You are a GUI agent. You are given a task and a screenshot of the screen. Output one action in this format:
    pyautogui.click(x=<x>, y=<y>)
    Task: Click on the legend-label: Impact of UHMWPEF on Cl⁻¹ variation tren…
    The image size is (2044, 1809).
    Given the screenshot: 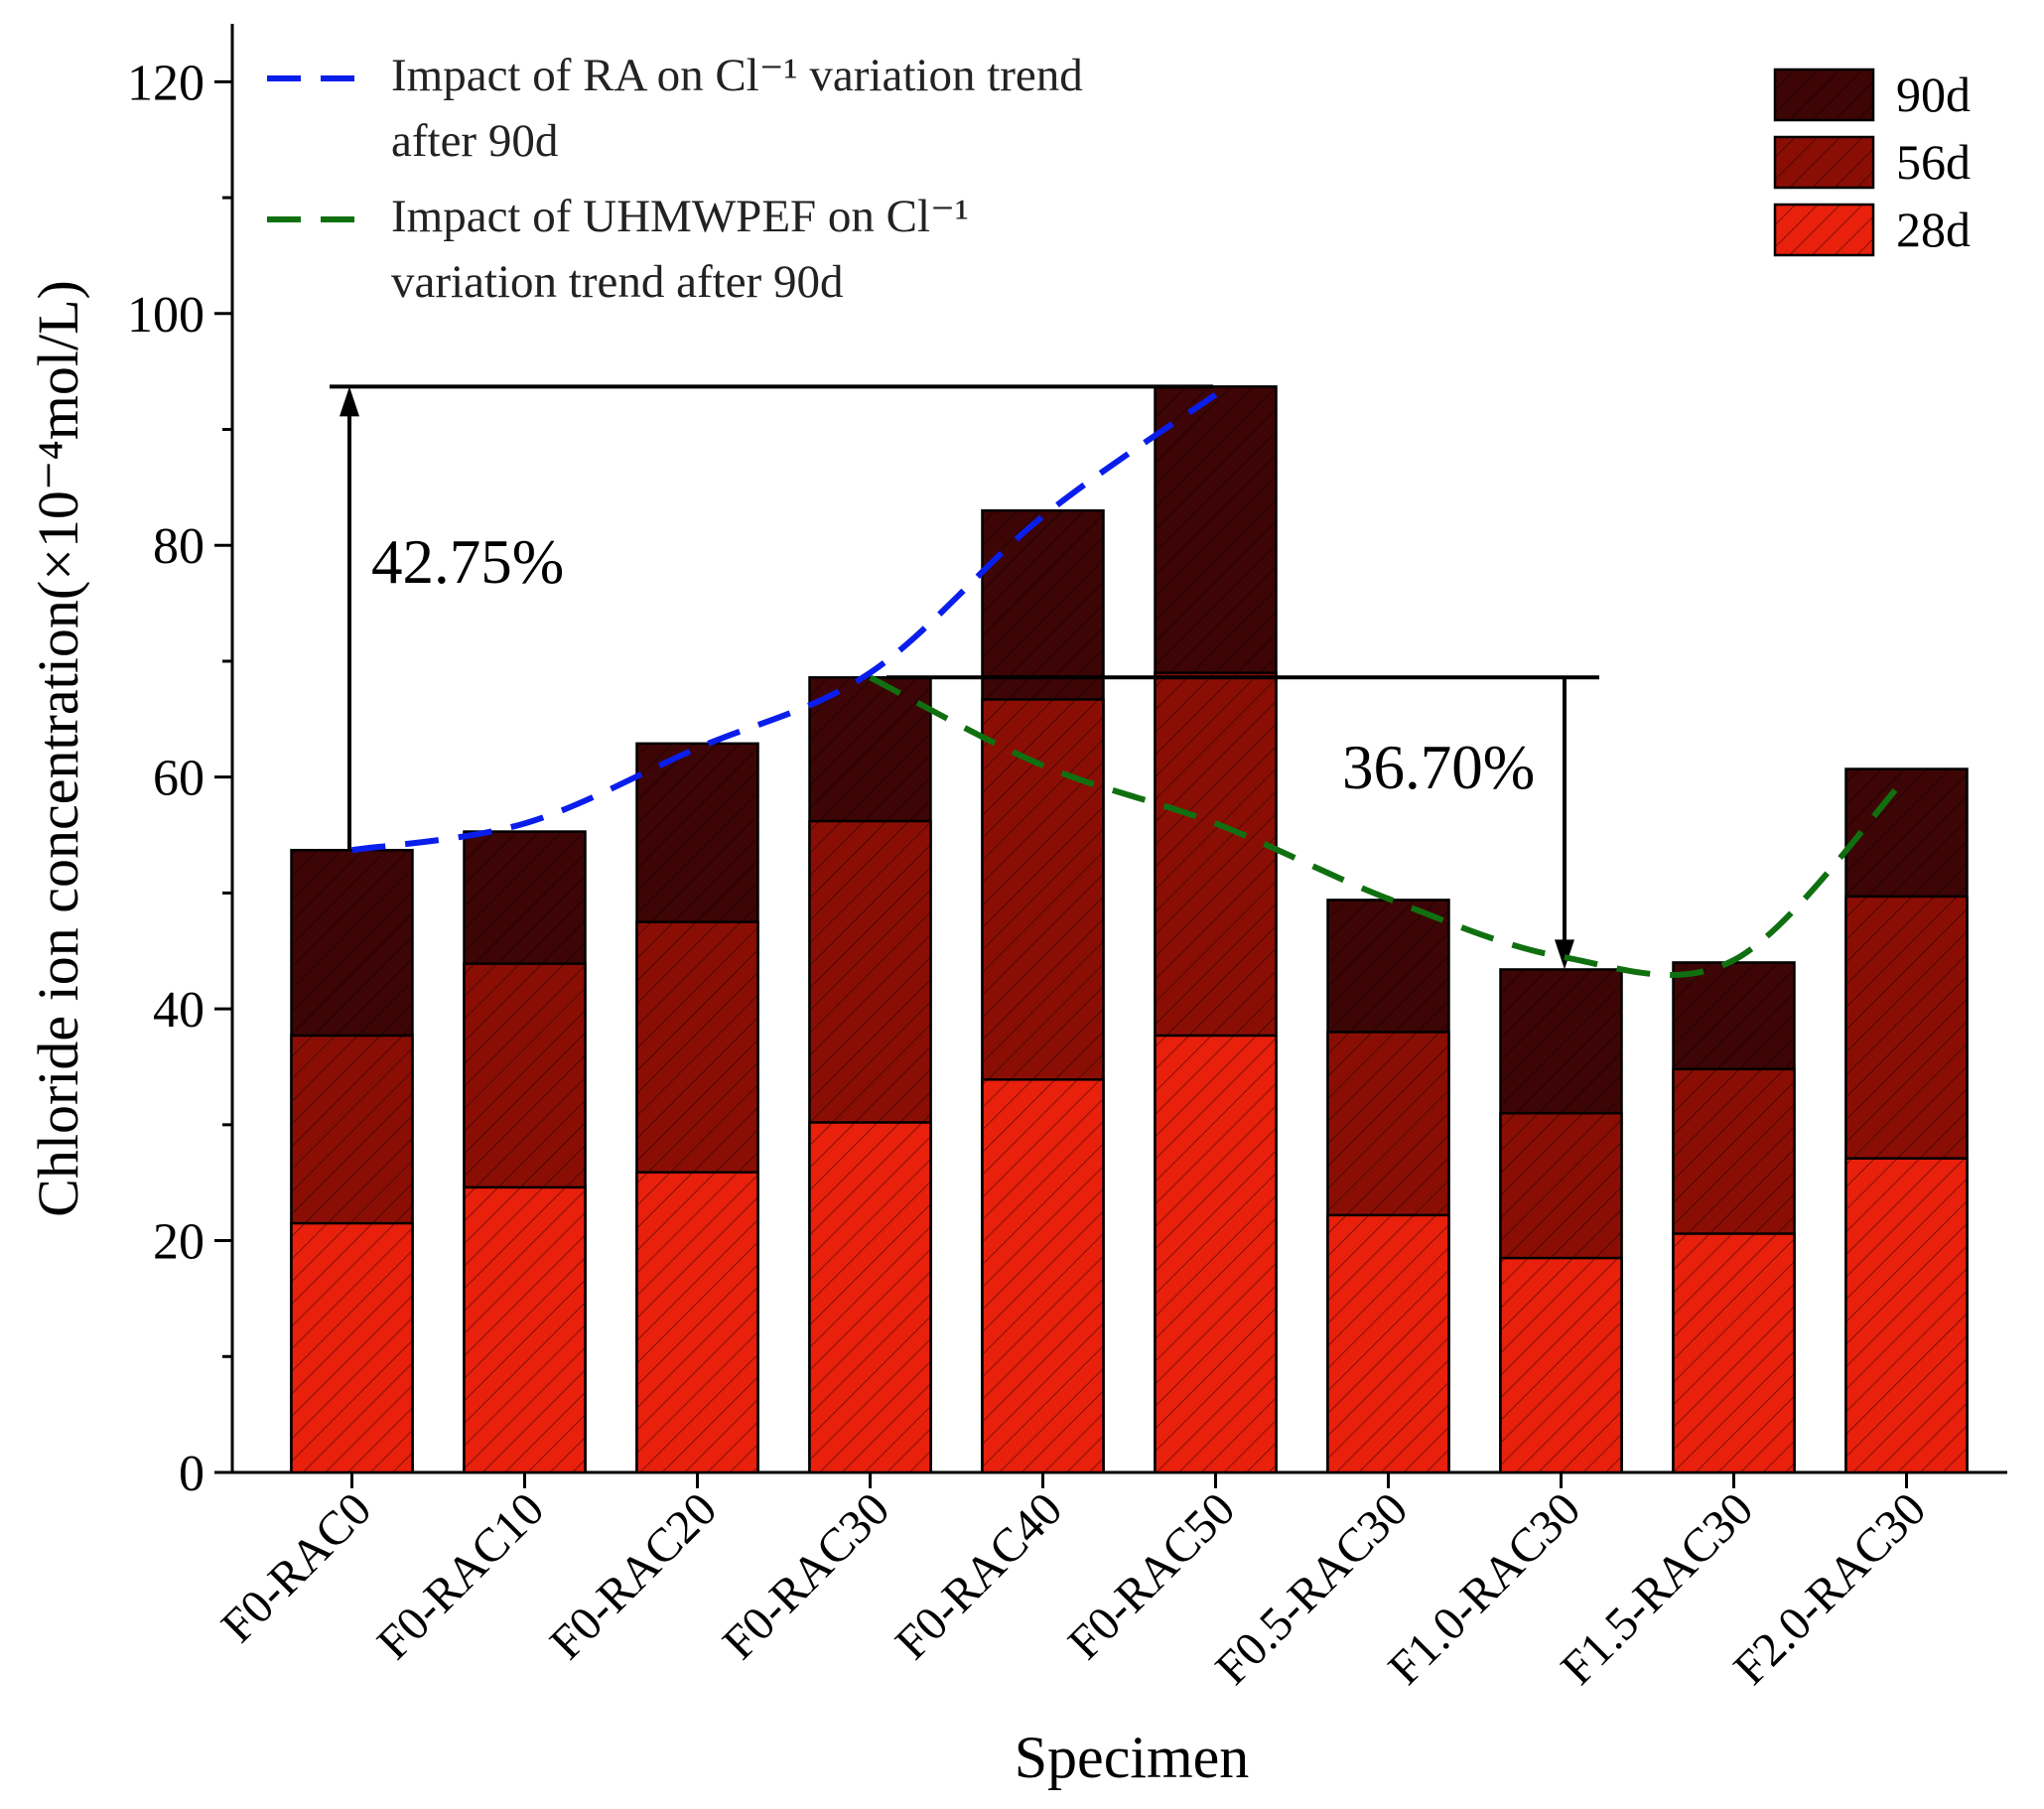 What is the action you would take?
    pyautogui.click(x=680, y=250)
    